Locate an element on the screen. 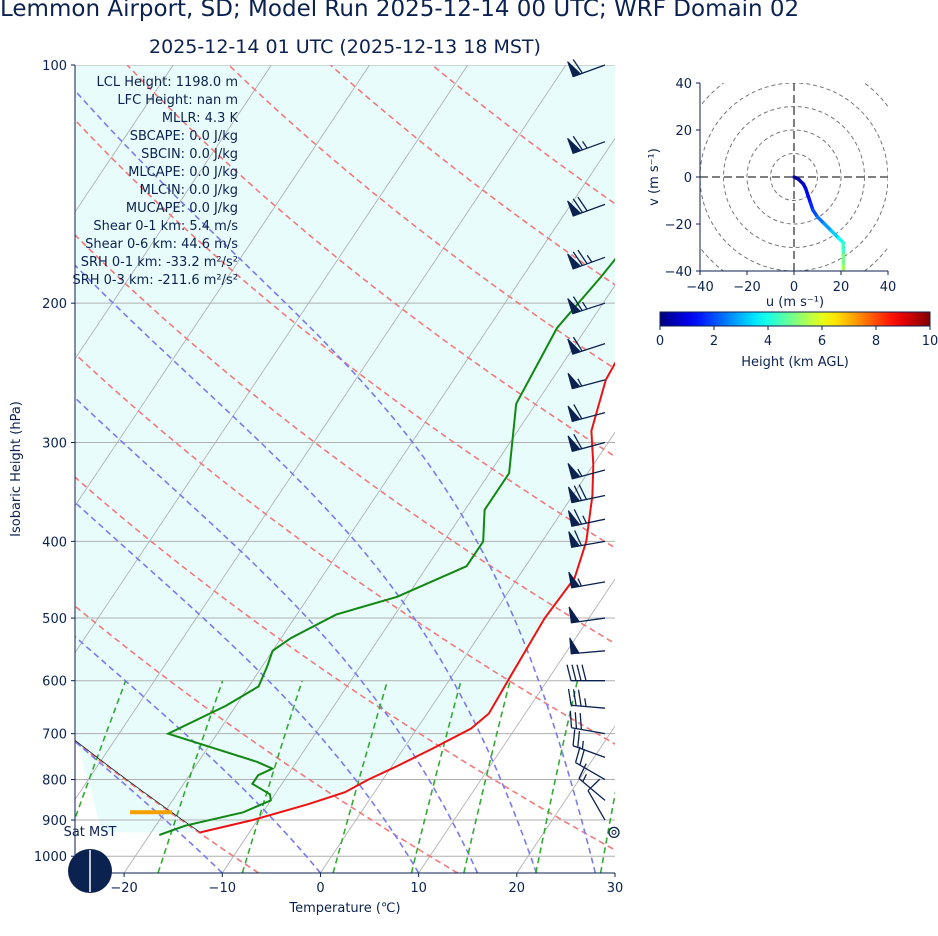 The width and height of the screenshot is (938, 936). colorbar-tick-label: 10 is located at coordinates (930, 341).